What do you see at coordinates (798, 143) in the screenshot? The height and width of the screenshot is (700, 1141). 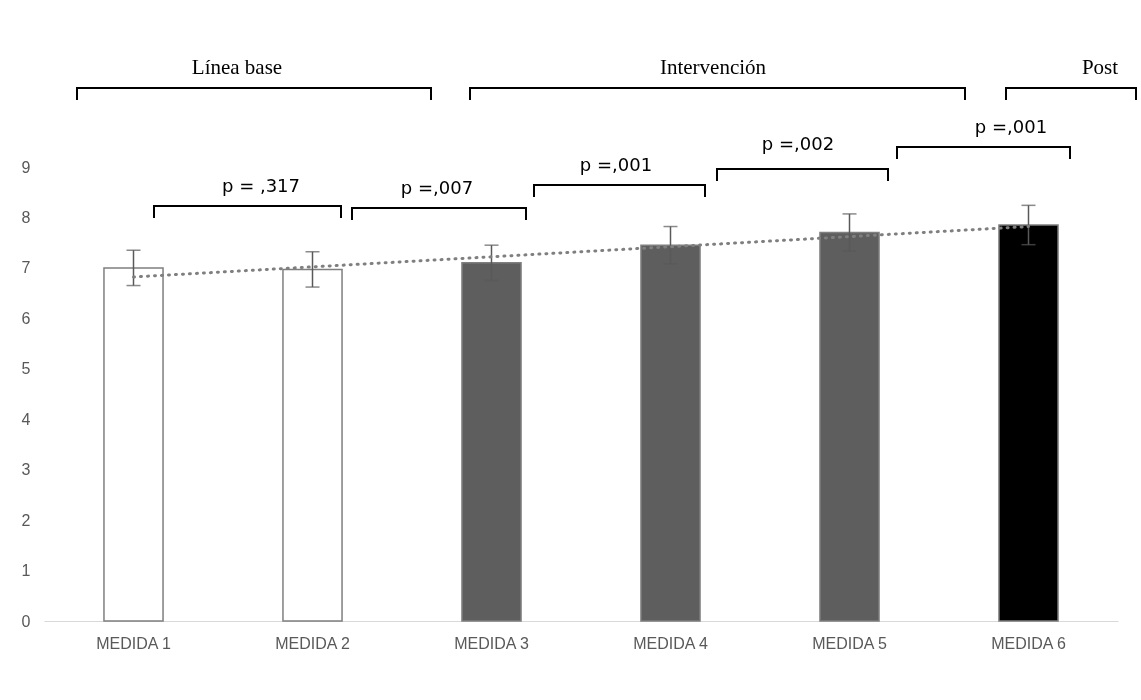 I see `text: p =,002` at bounding box center [798, 143].